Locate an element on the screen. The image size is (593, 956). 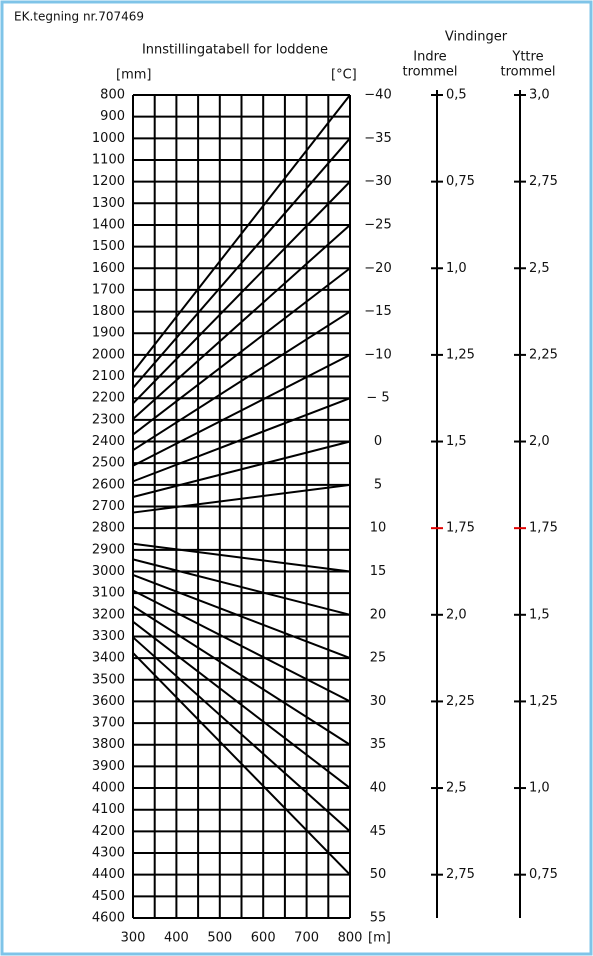
temp-label: 45 is located at coordinates (378, 831).